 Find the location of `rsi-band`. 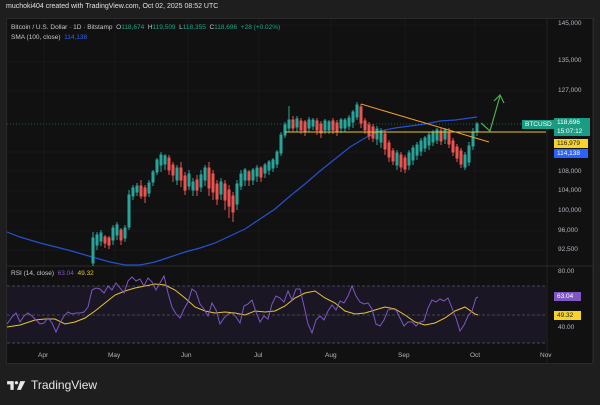

rsi-band is located at coordinates (276, 314).